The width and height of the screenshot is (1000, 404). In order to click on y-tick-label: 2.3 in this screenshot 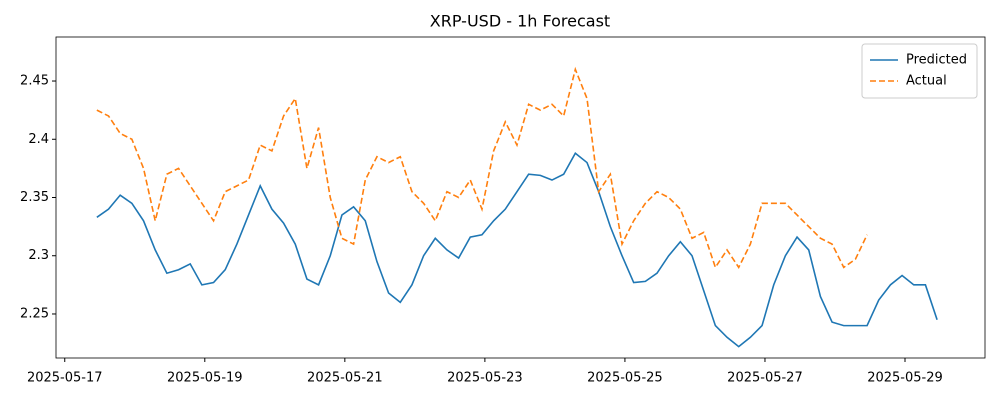, I will do `click(38, 255)`.